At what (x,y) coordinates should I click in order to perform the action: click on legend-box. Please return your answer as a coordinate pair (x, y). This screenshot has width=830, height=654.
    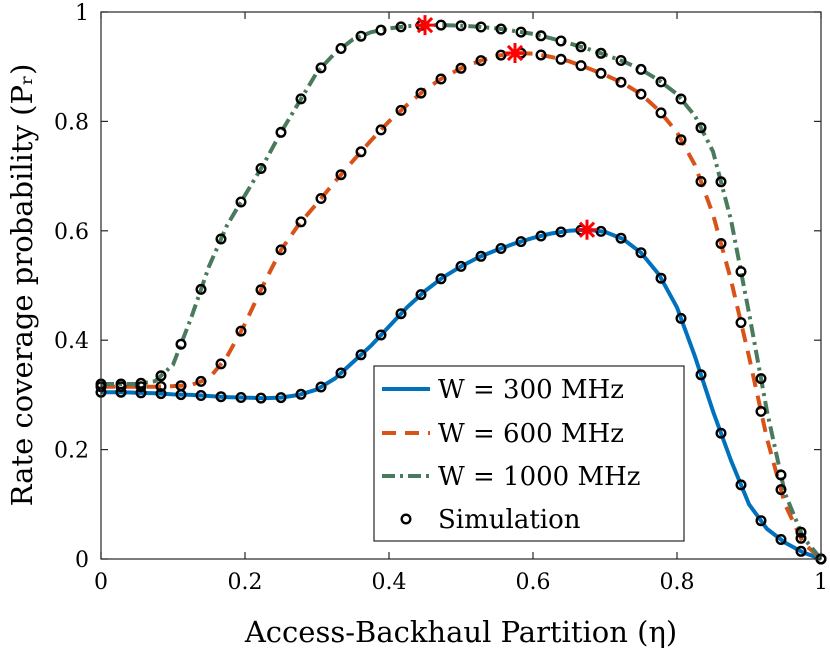
    Looking at the image, I should click on (529, 453).